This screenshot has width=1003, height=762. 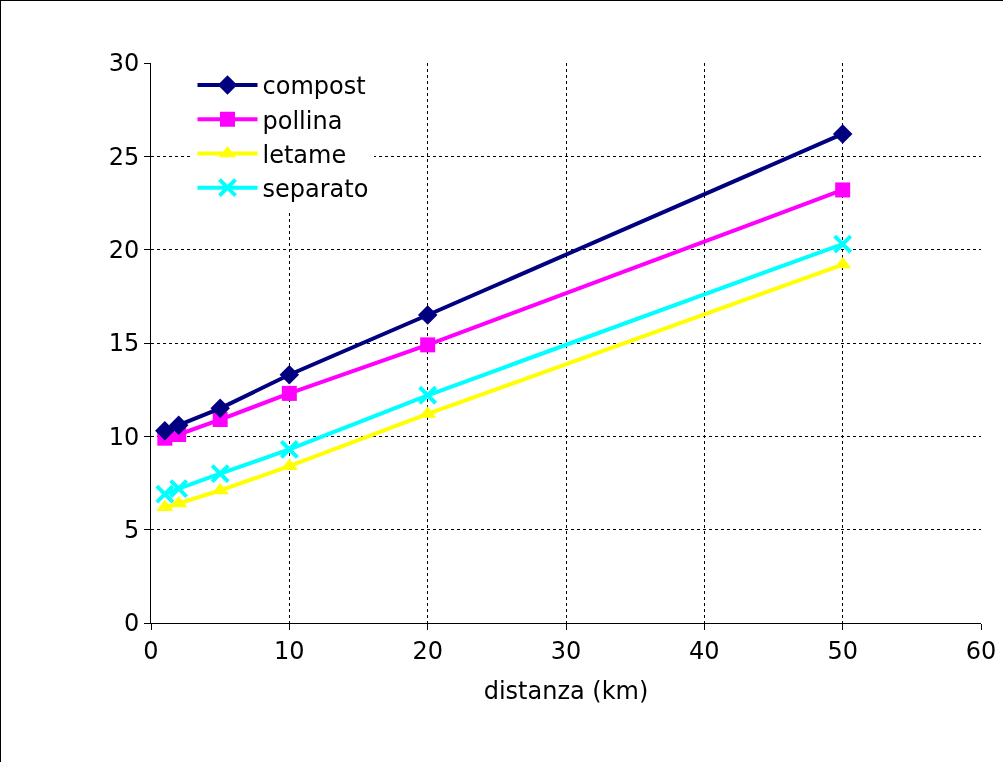 What do you see at coordinates (124, 250) in the screenshot?
I see `y-tick-label: 20` at bounding box center [124, 250].